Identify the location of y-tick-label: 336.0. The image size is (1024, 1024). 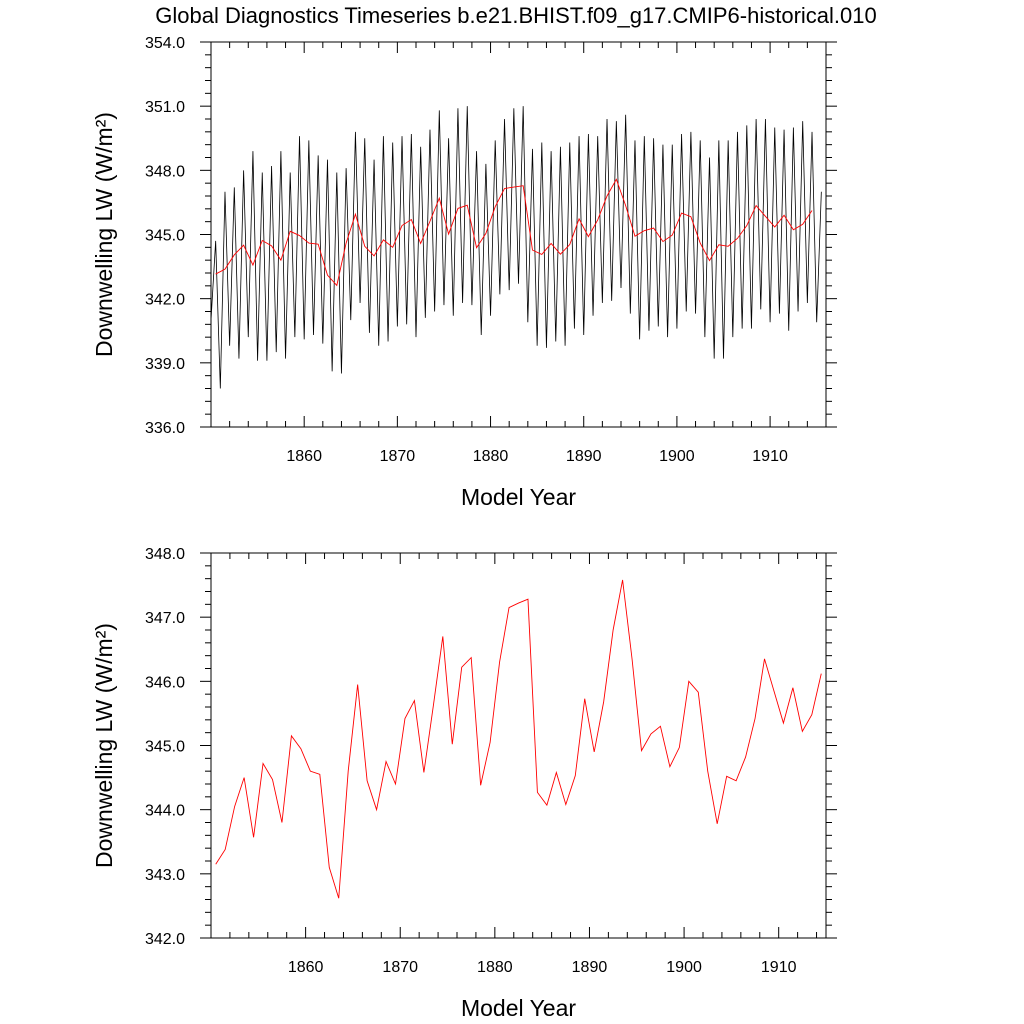
(165, 428).